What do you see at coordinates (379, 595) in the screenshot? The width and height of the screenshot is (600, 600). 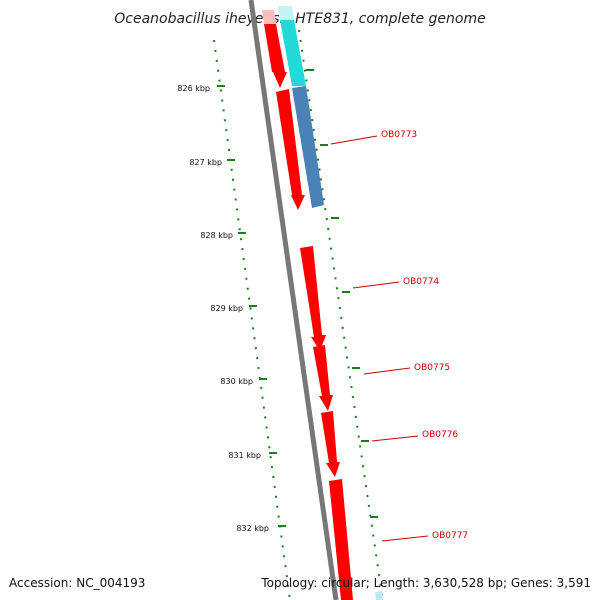 I see `gene-arrow-faded-bottom` at bounding box center [379, 595].